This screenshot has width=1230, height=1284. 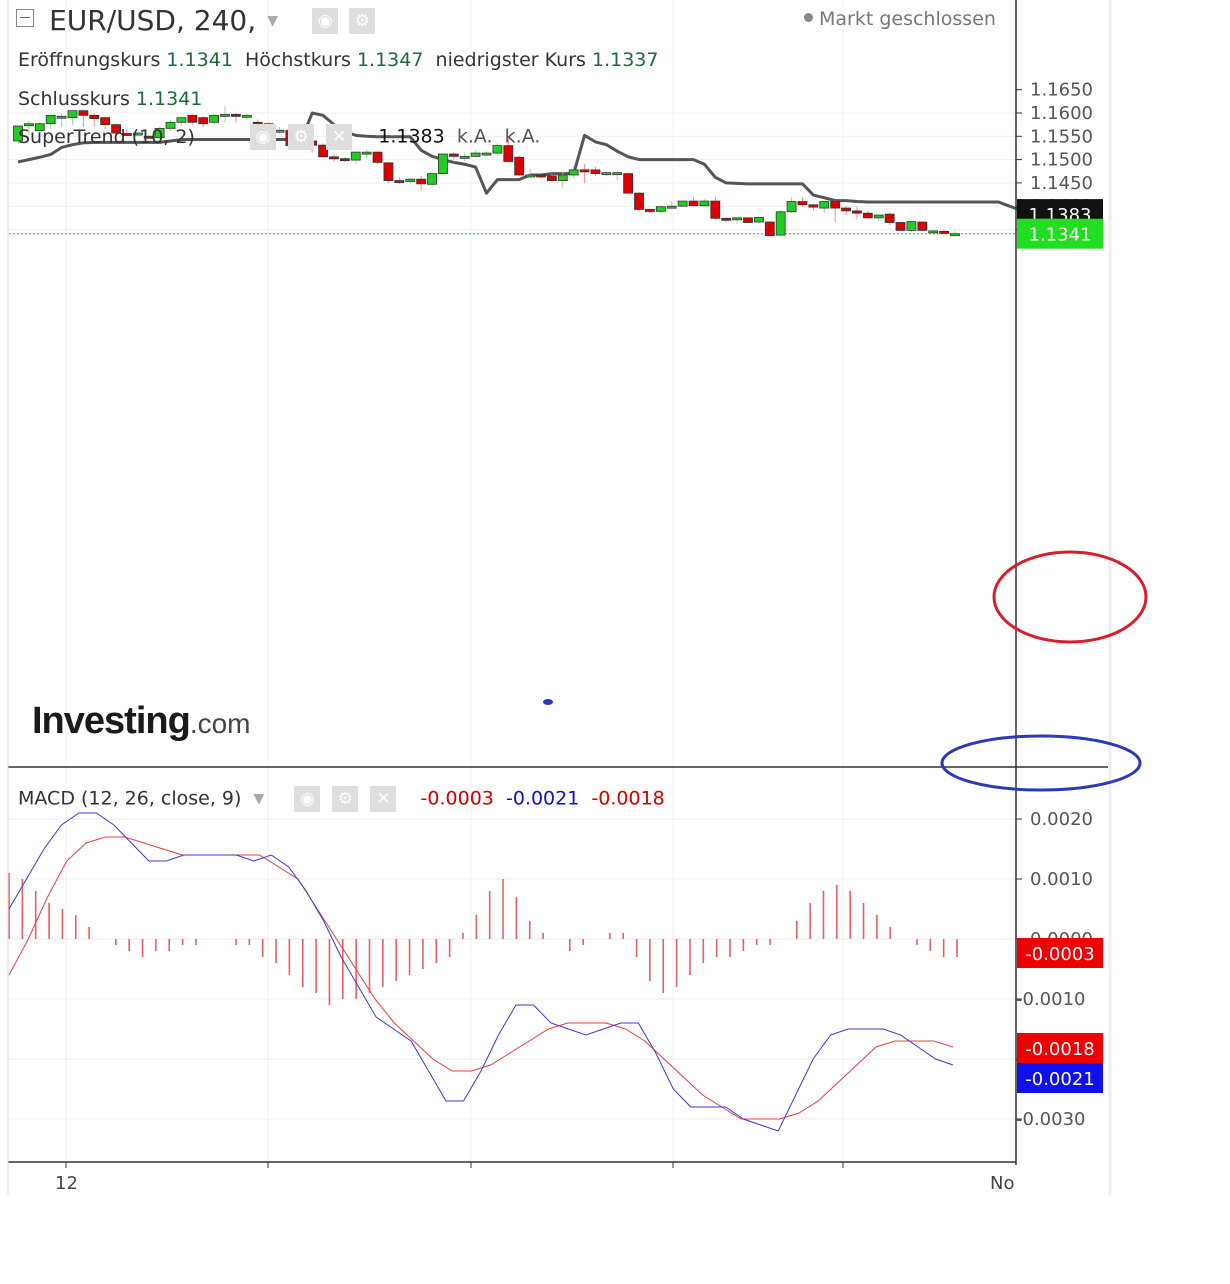 I want to click on investing-logo: Investing.com, so click(x=141, y=721).